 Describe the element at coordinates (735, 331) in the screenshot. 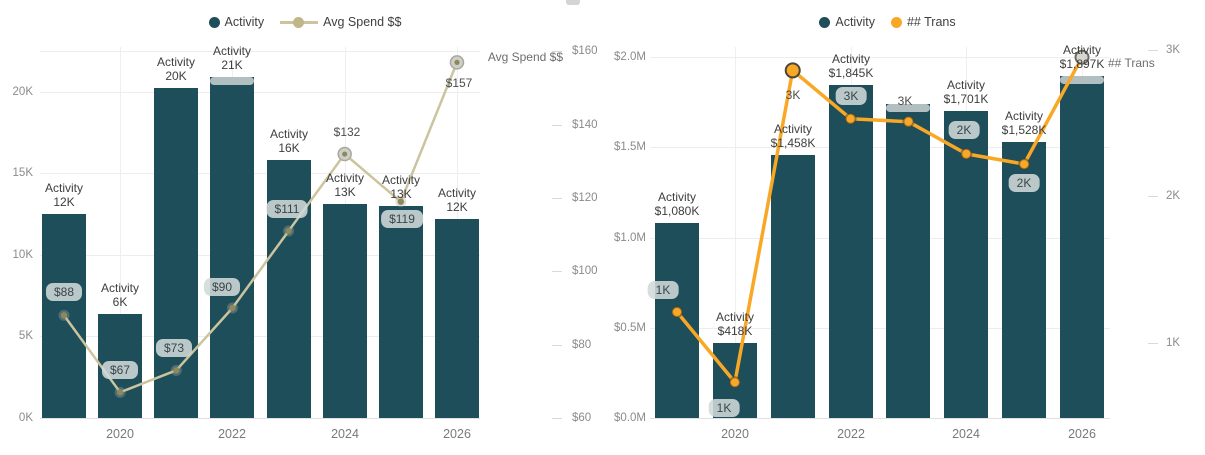

I see `bar-label-value: $418K` at that location.